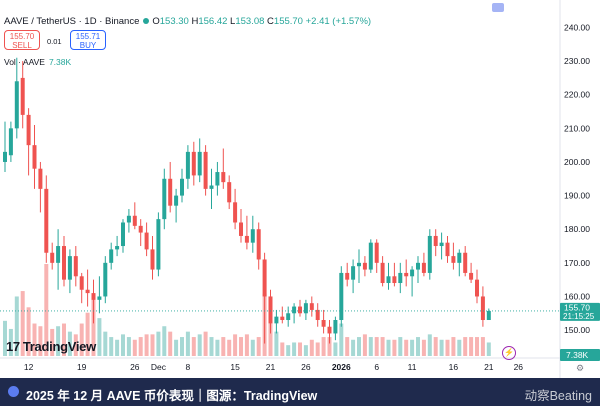  Describe the element at coordinates (13, 391) in the screenshot. I see `caption-dot-icon` at that location.